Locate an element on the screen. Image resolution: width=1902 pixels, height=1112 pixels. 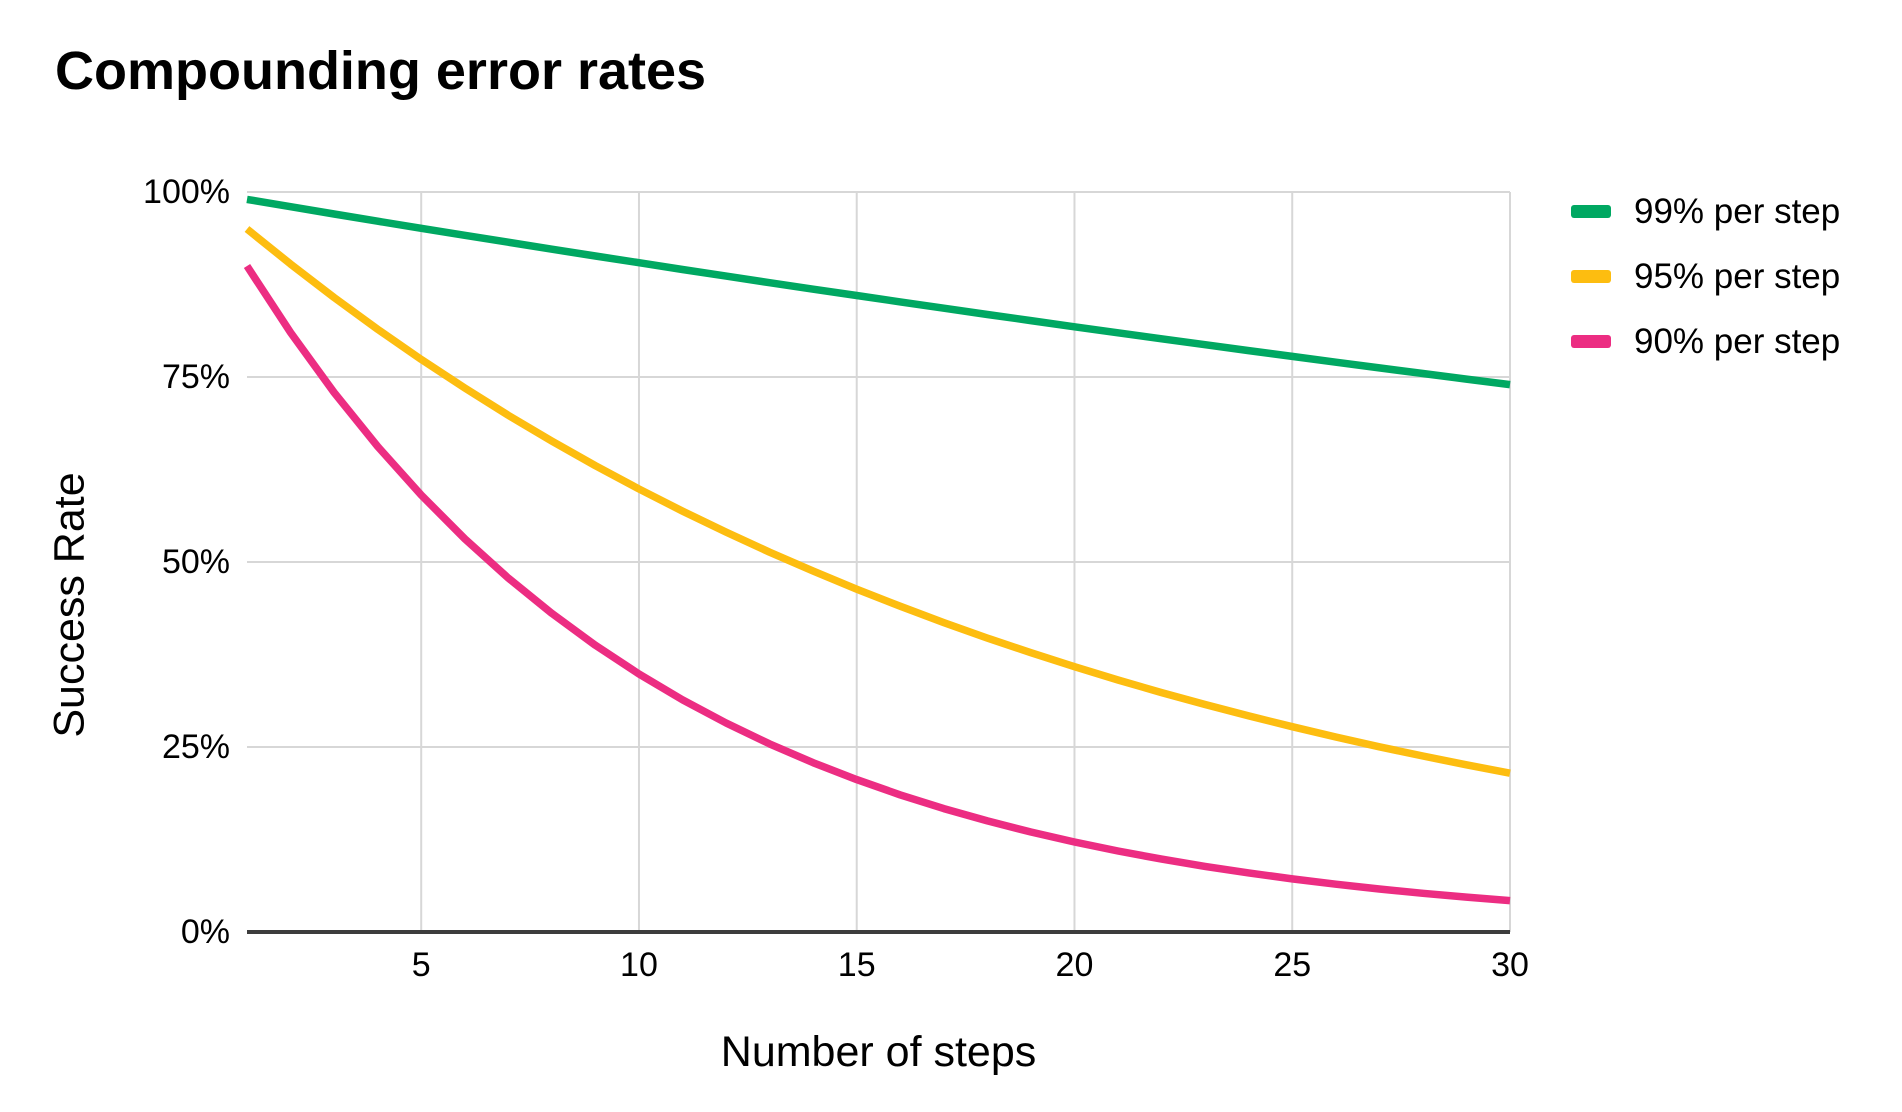
legend-label-90-per-step: 90% per step is located at coordinates (1737, 341).